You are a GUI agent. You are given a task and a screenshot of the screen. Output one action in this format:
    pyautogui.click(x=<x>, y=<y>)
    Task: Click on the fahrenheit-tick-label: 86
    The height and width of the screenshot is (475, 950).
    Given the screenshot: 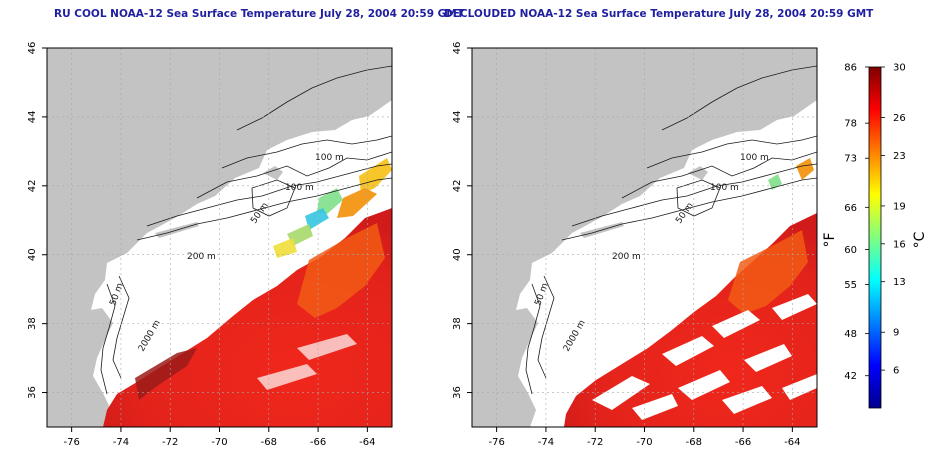 What is the action you would take?
    pyautogui.click(x=850, y=68)
    